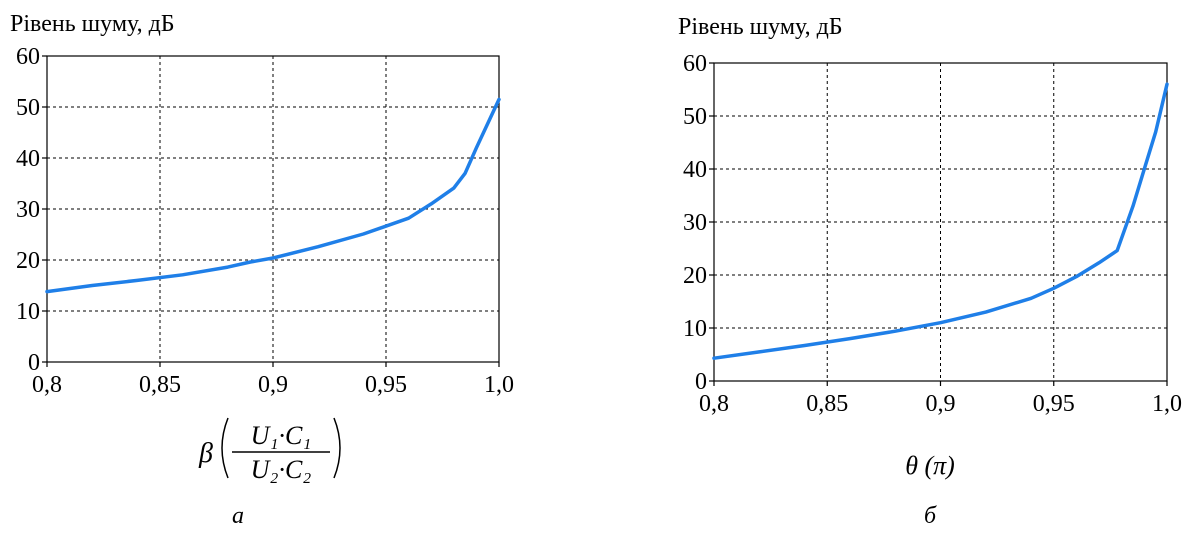 The height and width of the screenshot is (534, 1192). Describe the element at coordinates (205, 453) in the screenshot. I see `chart-a-xlabel-symbol: β` at that location.